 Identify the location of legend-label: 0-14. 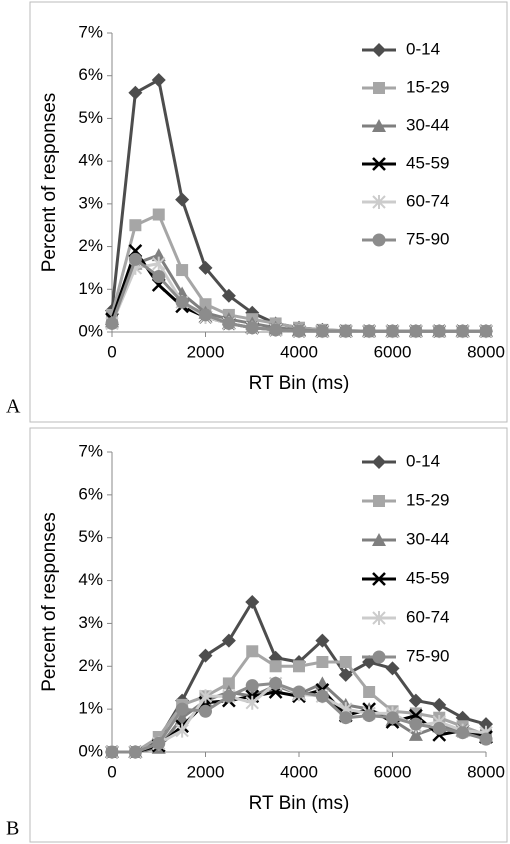
(423, 48).